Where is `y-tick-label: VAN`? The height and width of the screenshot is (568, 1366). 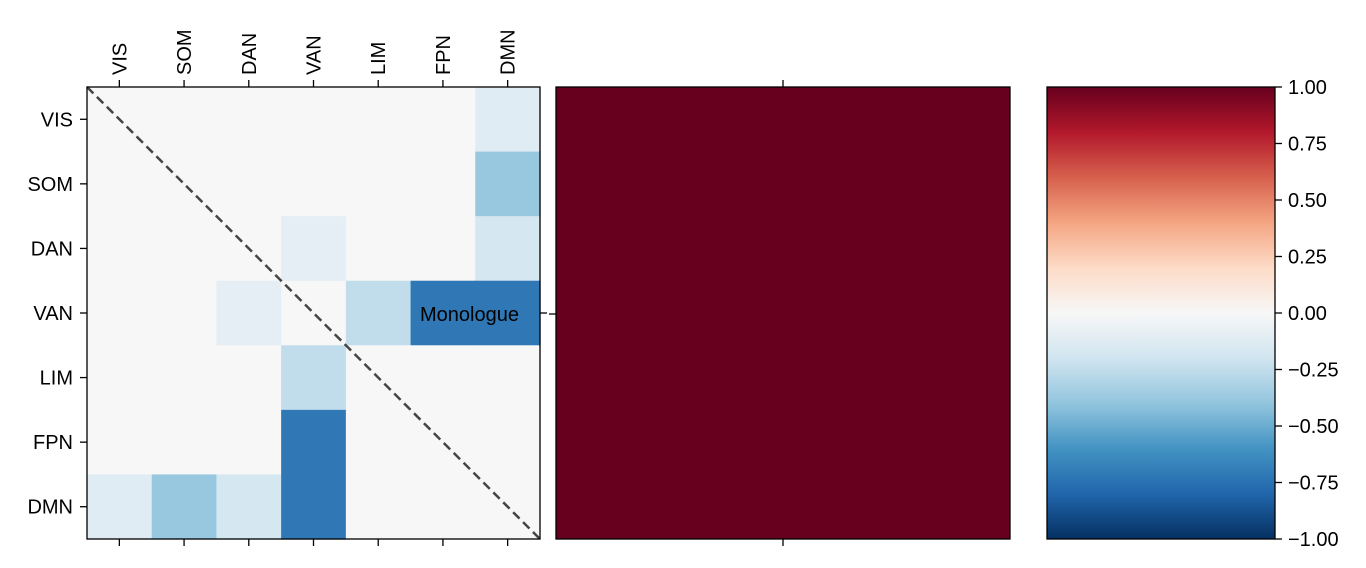
y-tick-label: VAN is located at coordinates (53, 314).